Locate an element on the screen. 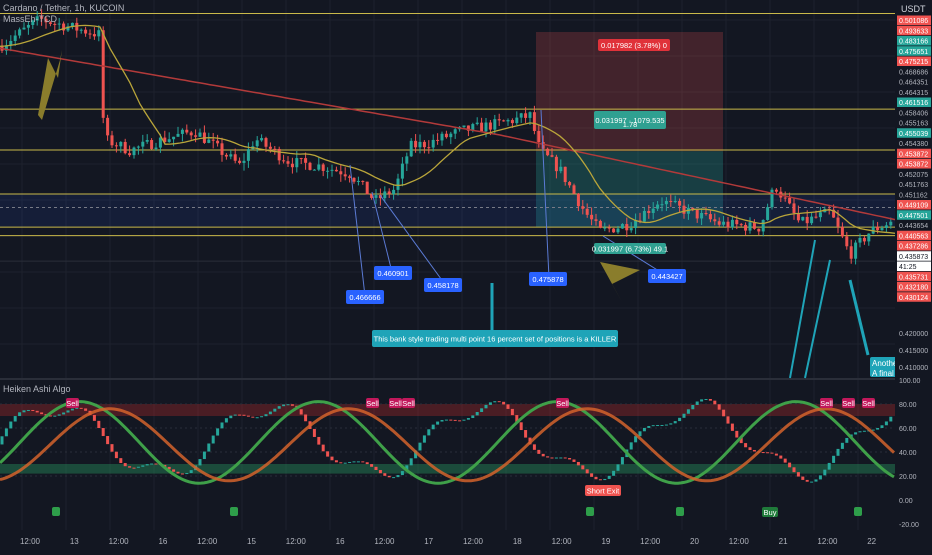 This screenshot has height=555, width=932. price-label: 0.455163 is located at coordinates (913, 124).